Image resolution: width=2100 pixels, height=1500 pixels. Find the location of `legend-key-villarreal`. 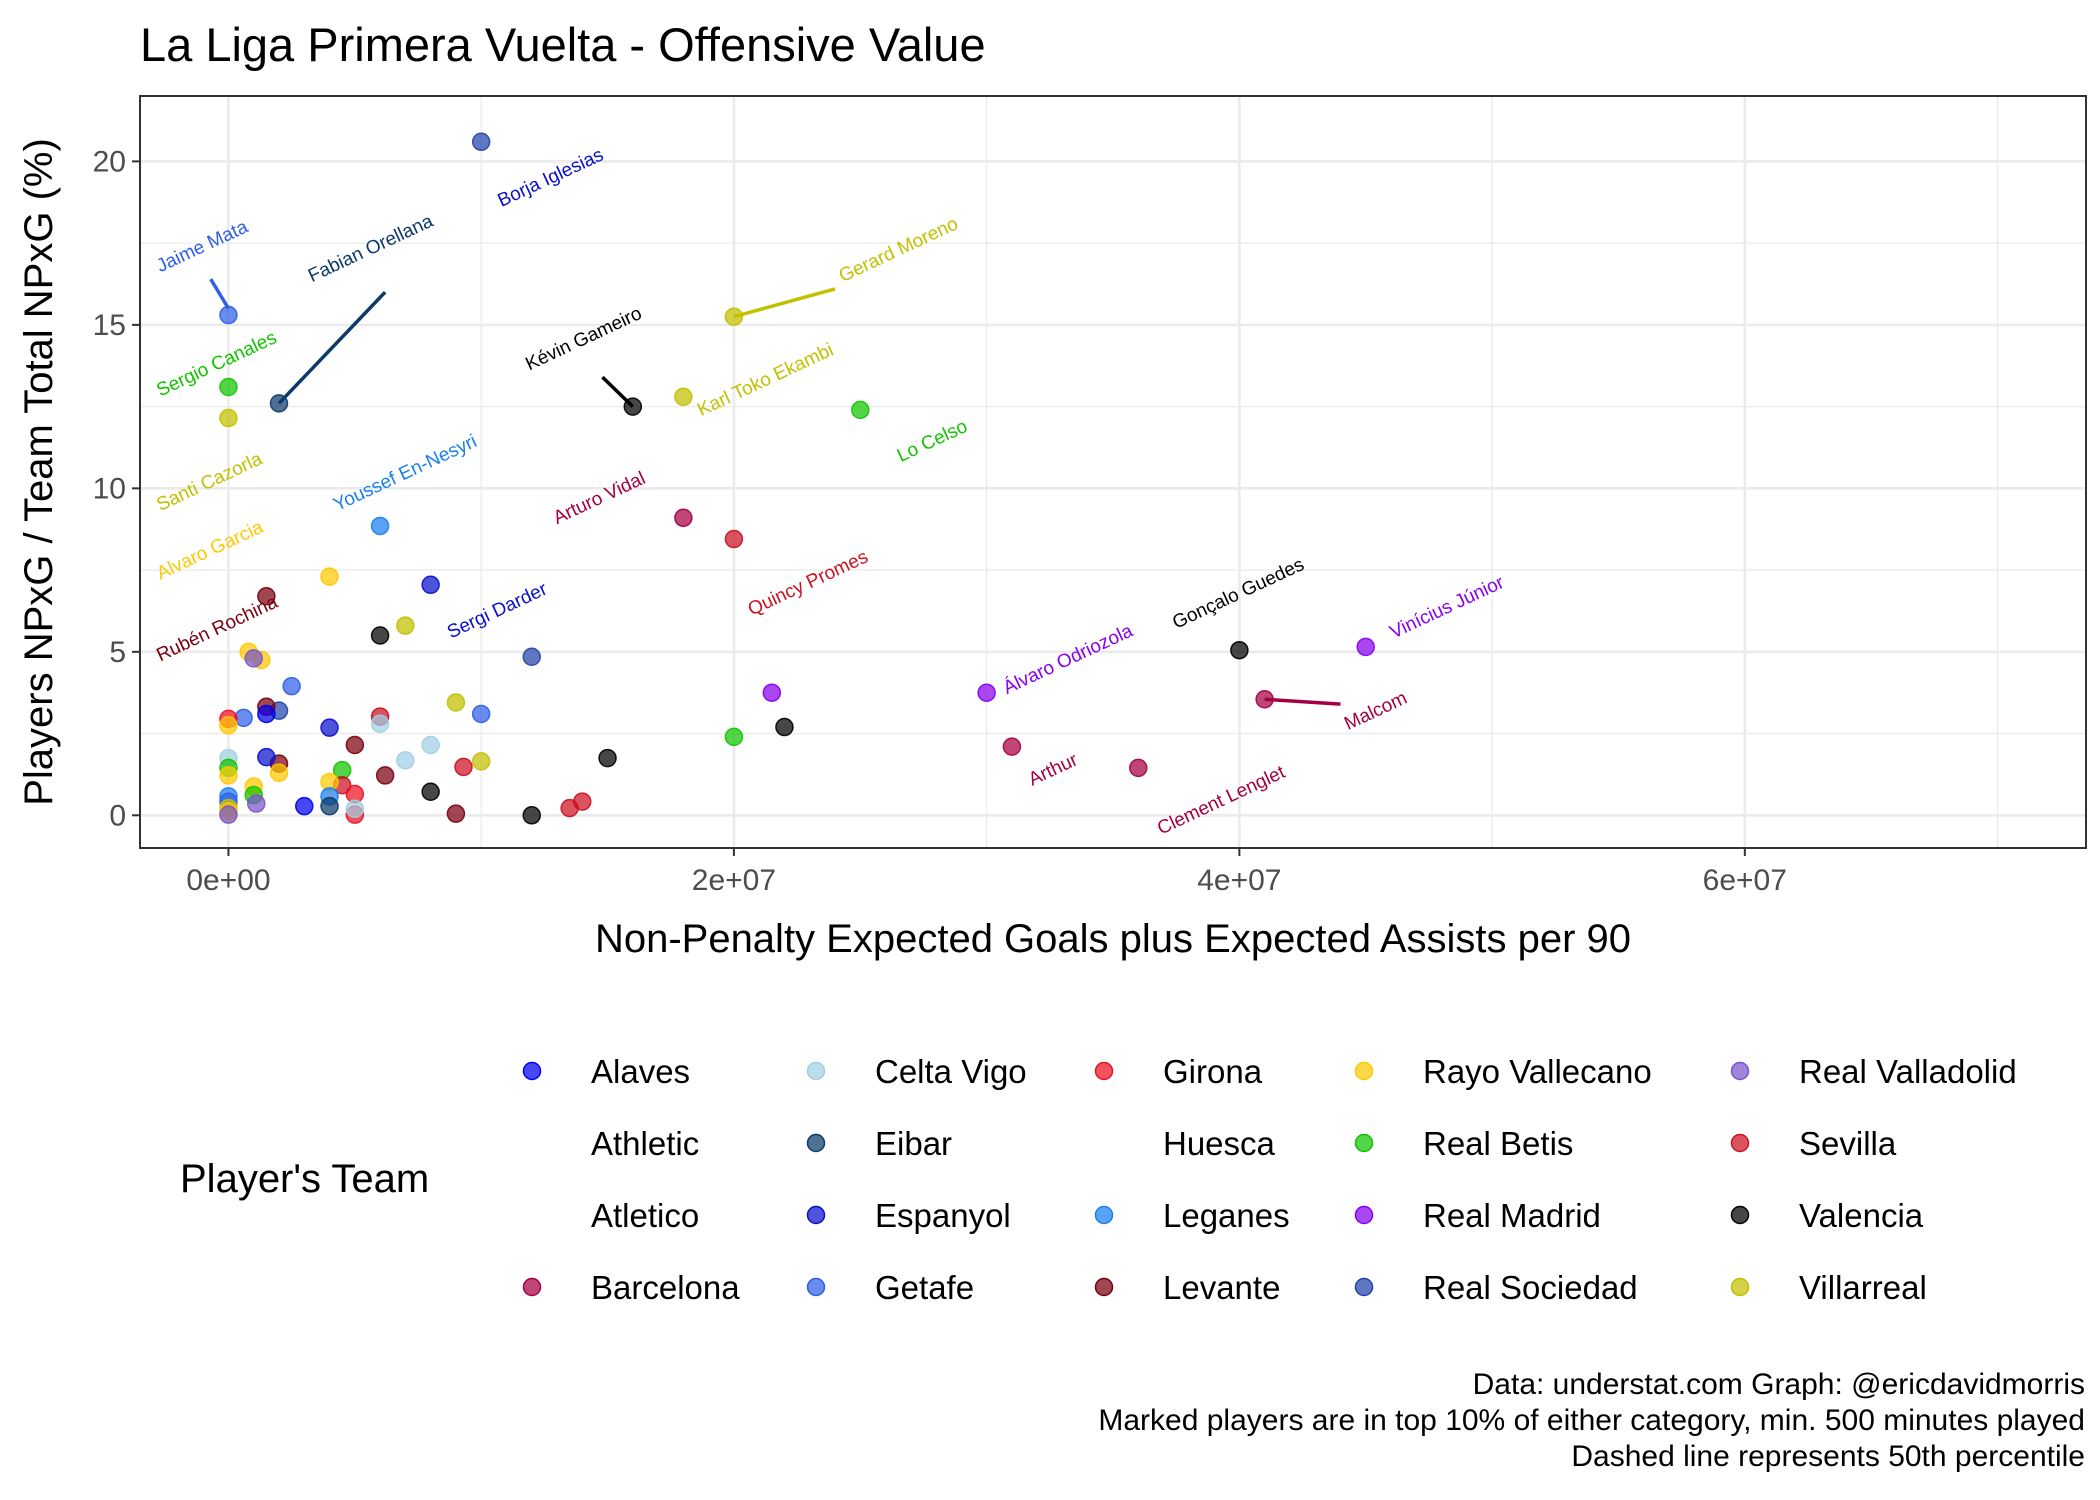

legend-key-villarreal is located at coordinates (1740, 1287).